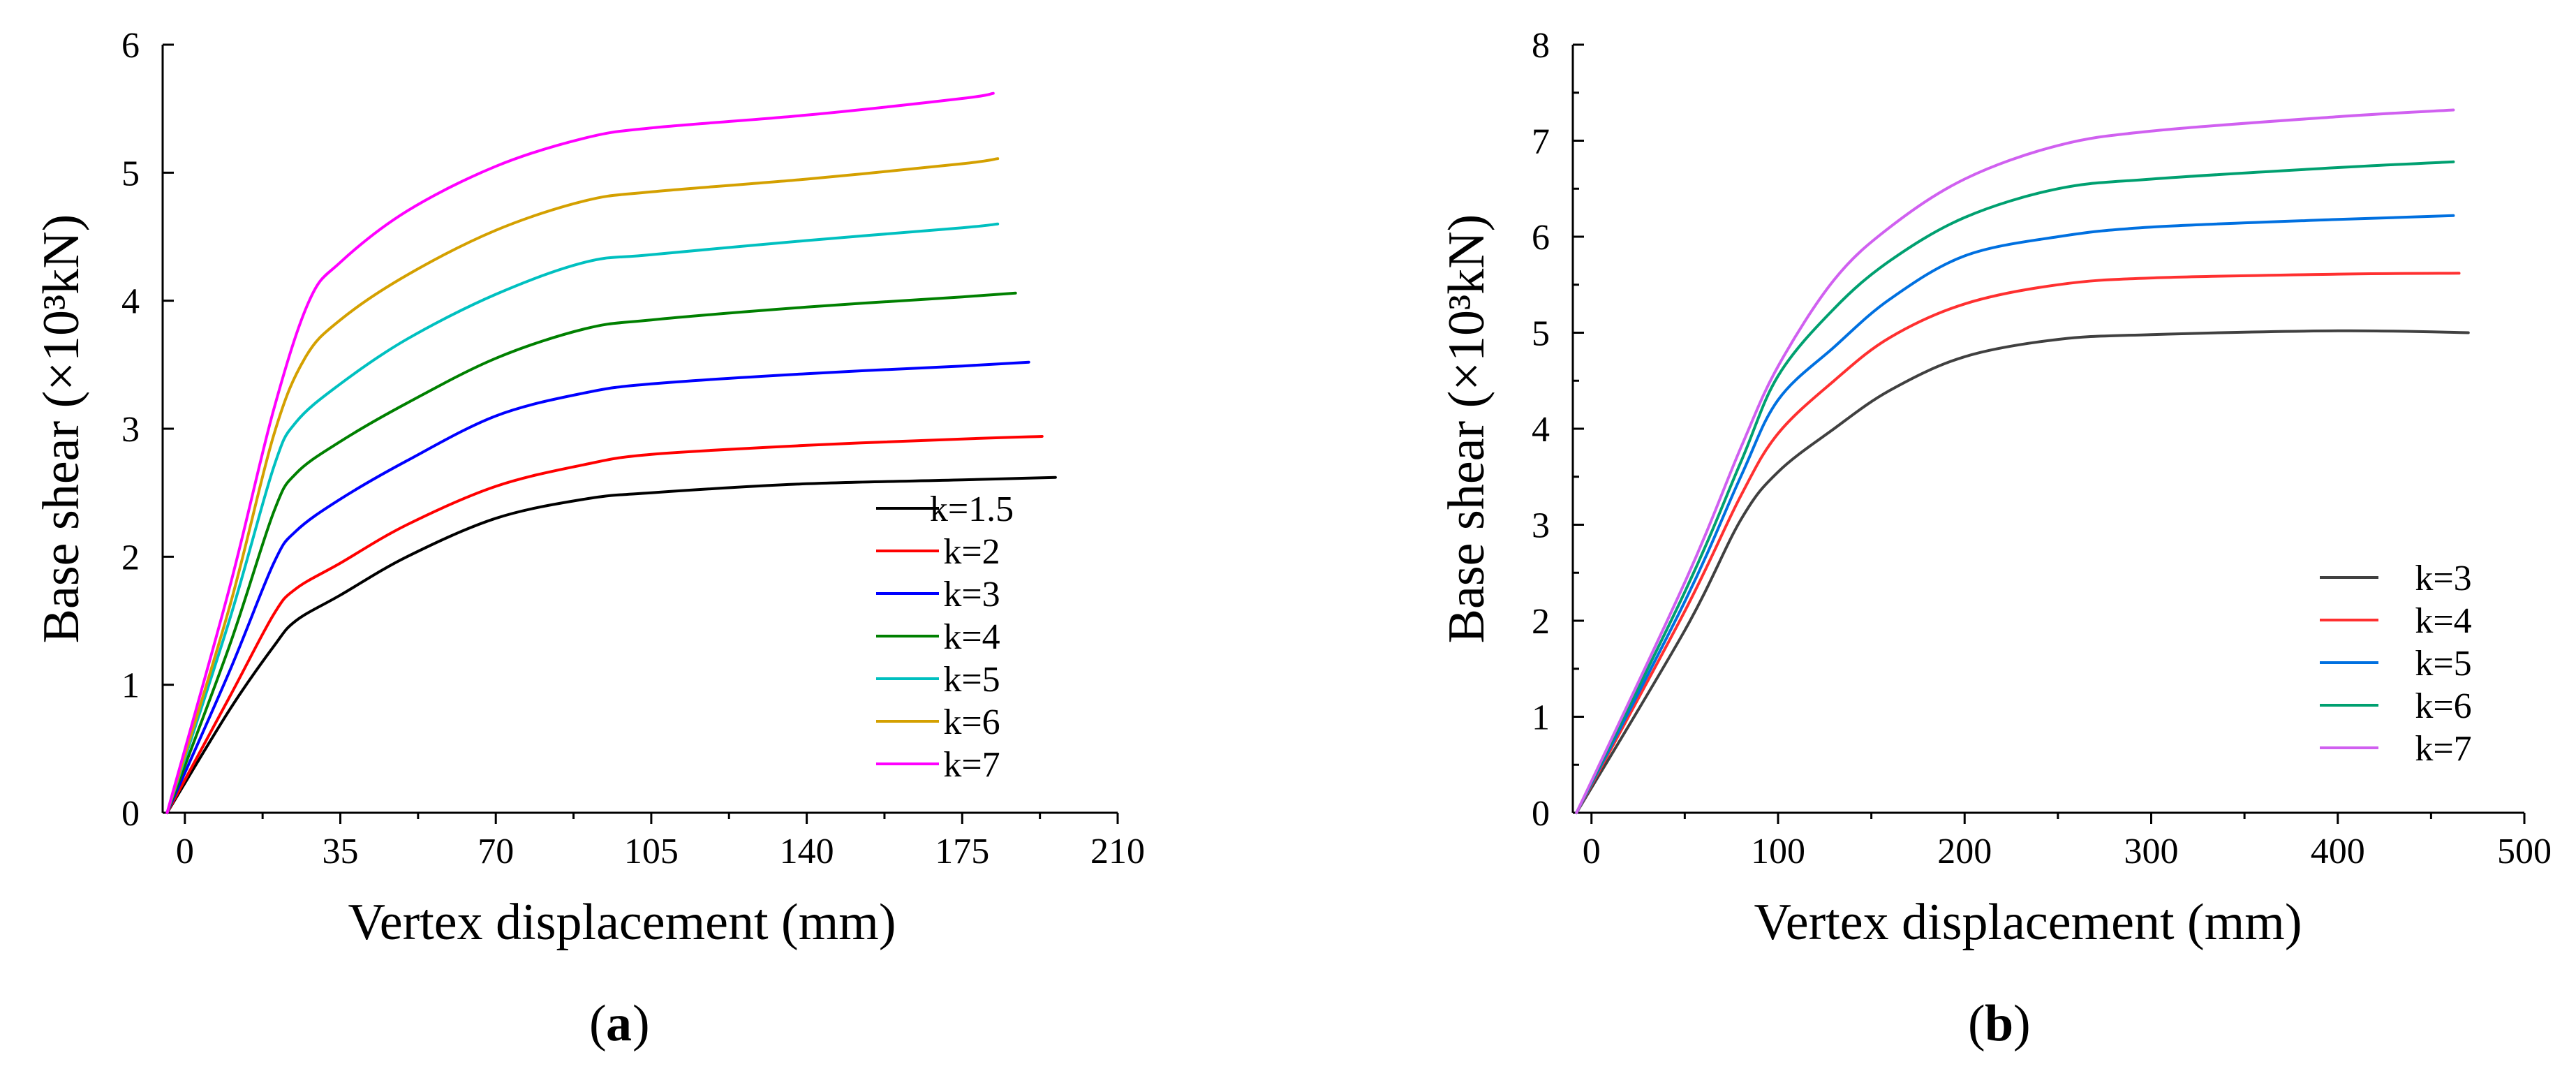 The height and width of the screenshot is (1076, 2576). Describe the element at coordinates (2151, 851) in the screenshot. I see `x-tick-label: 300` at that location.